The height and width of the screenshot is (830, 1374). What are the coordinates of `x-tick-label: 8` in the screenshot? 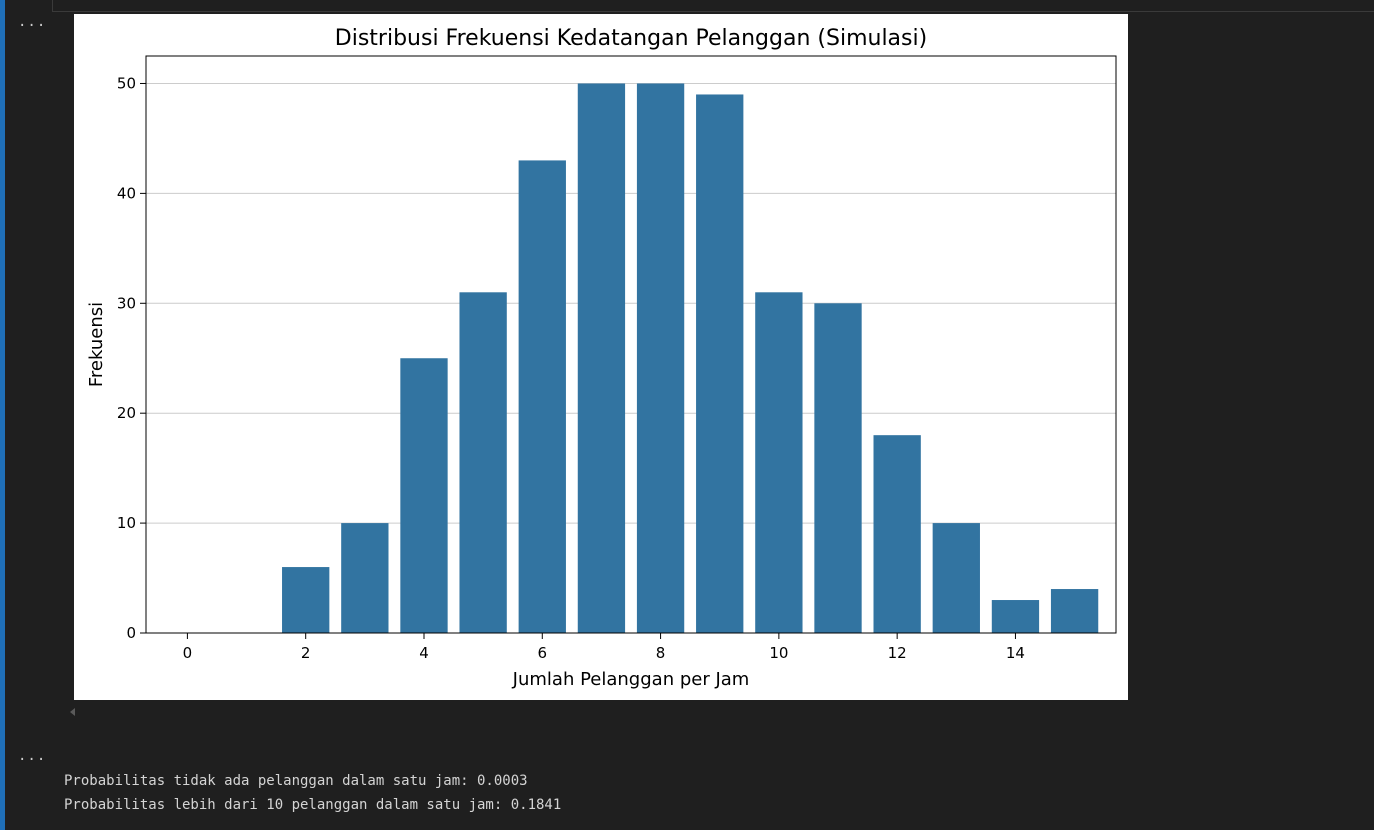 It's located at (661, 653).